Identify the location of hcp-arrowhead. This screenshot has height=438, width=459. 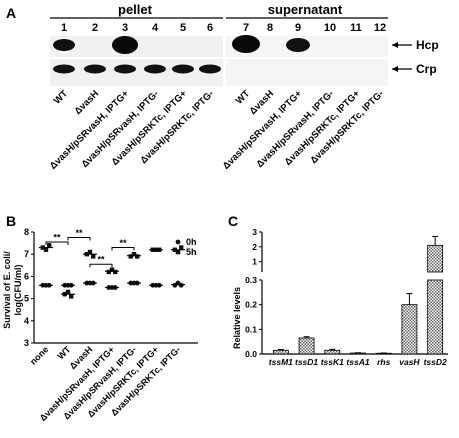
(395, 45).